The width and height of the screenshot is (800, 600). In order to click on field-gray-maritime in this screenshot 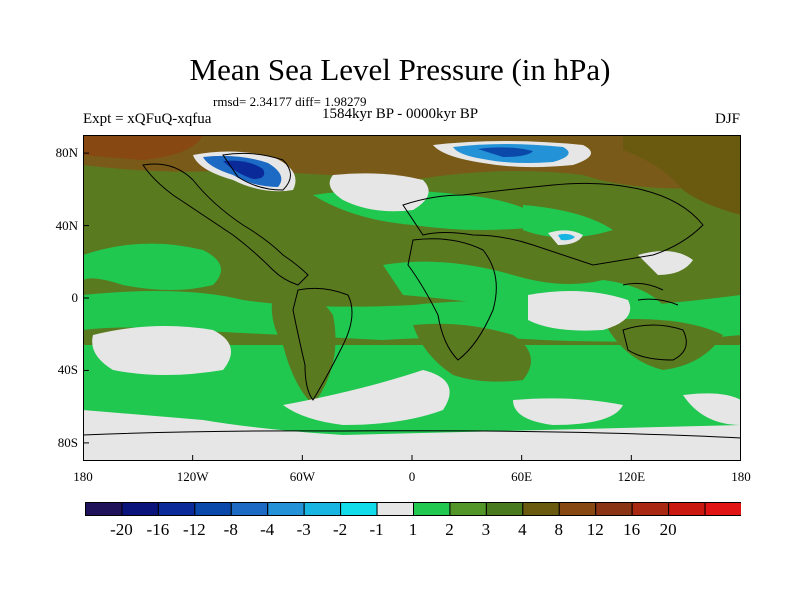, I will do `click(665, 263)`.